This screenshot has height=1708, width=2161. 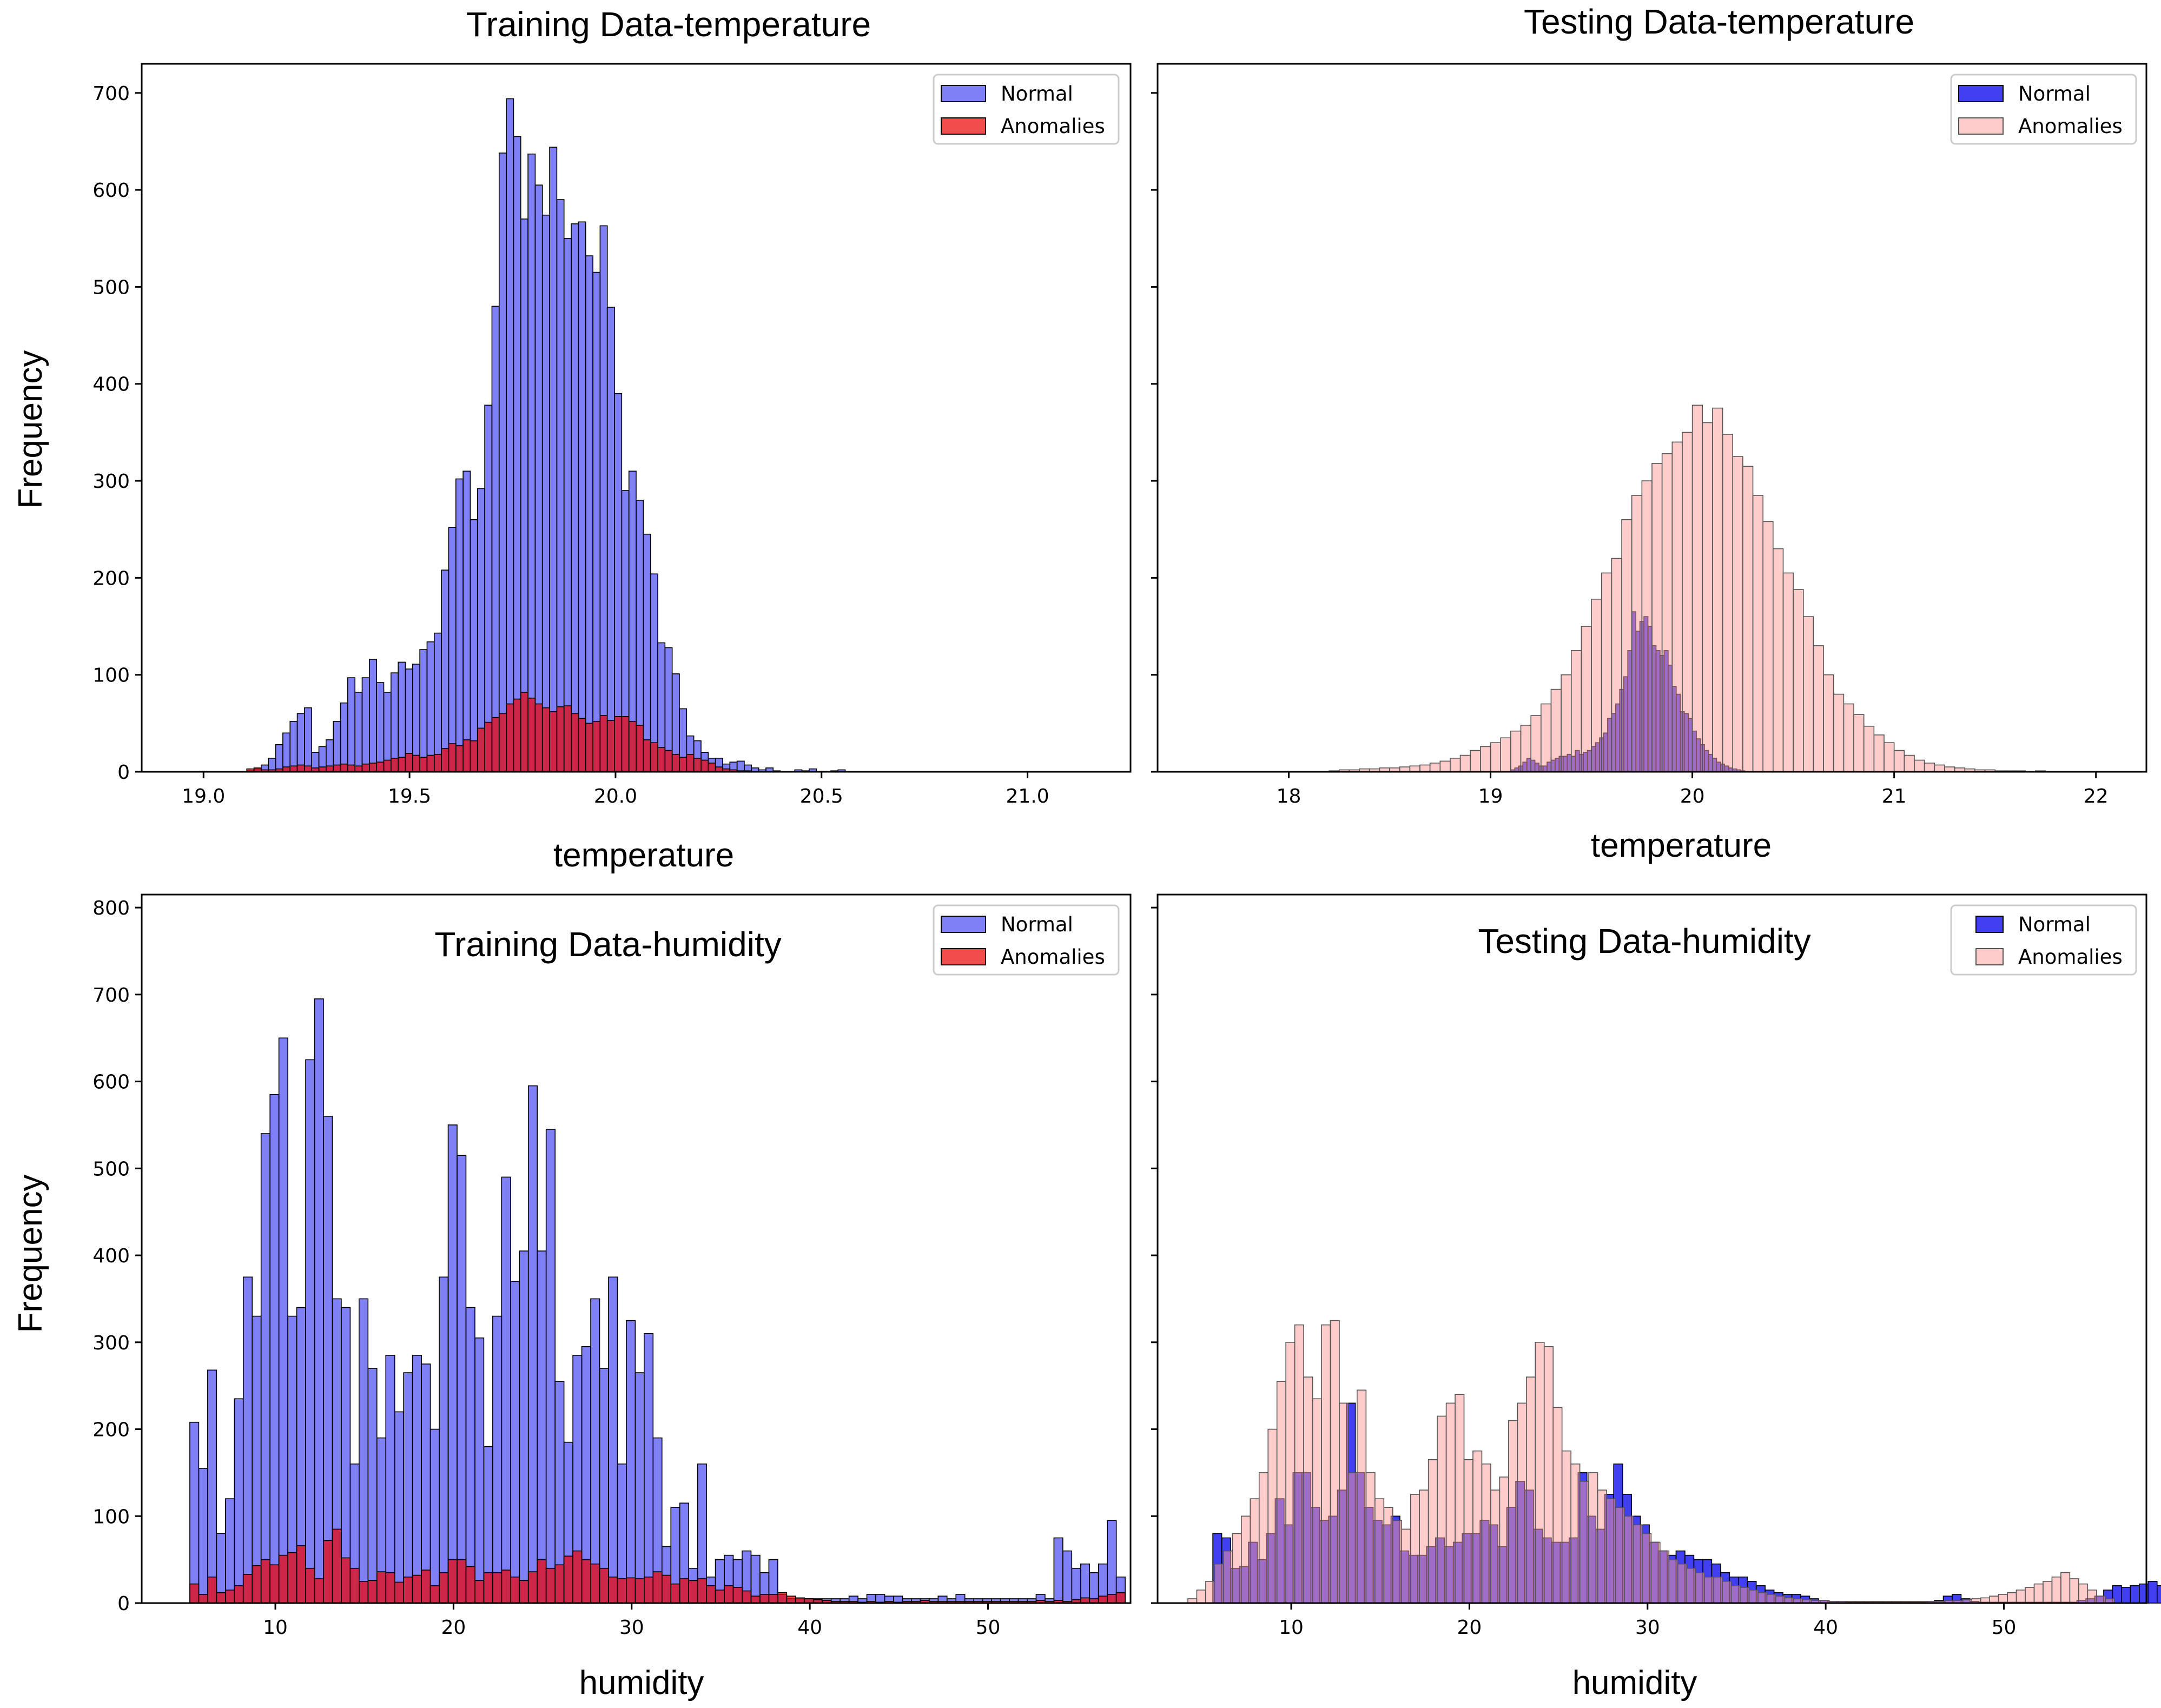 I want to click on legend: Normal Anomalies, so click(x=1026, y=109).